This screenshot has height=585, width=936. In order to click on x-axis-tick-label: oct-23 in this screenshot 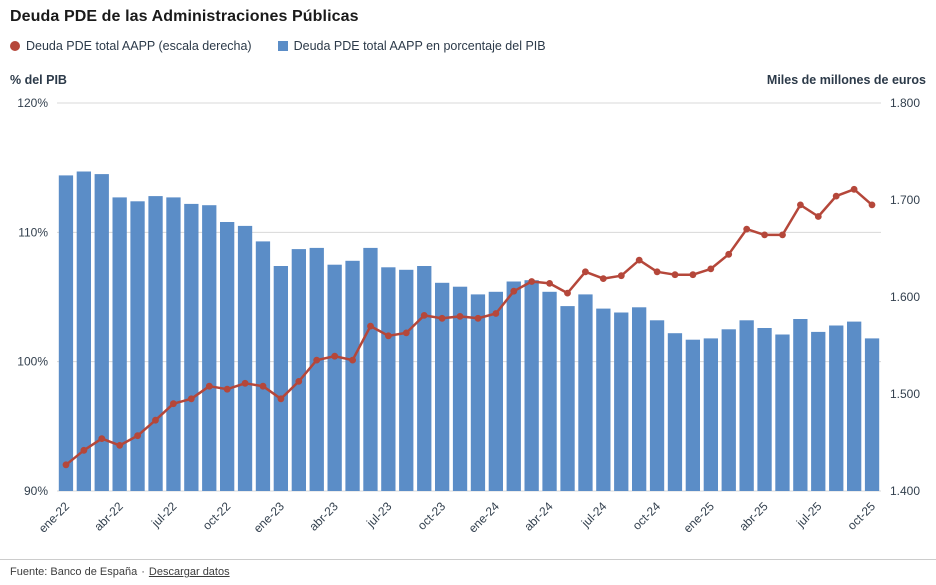, I will do `click(432, 516)`.